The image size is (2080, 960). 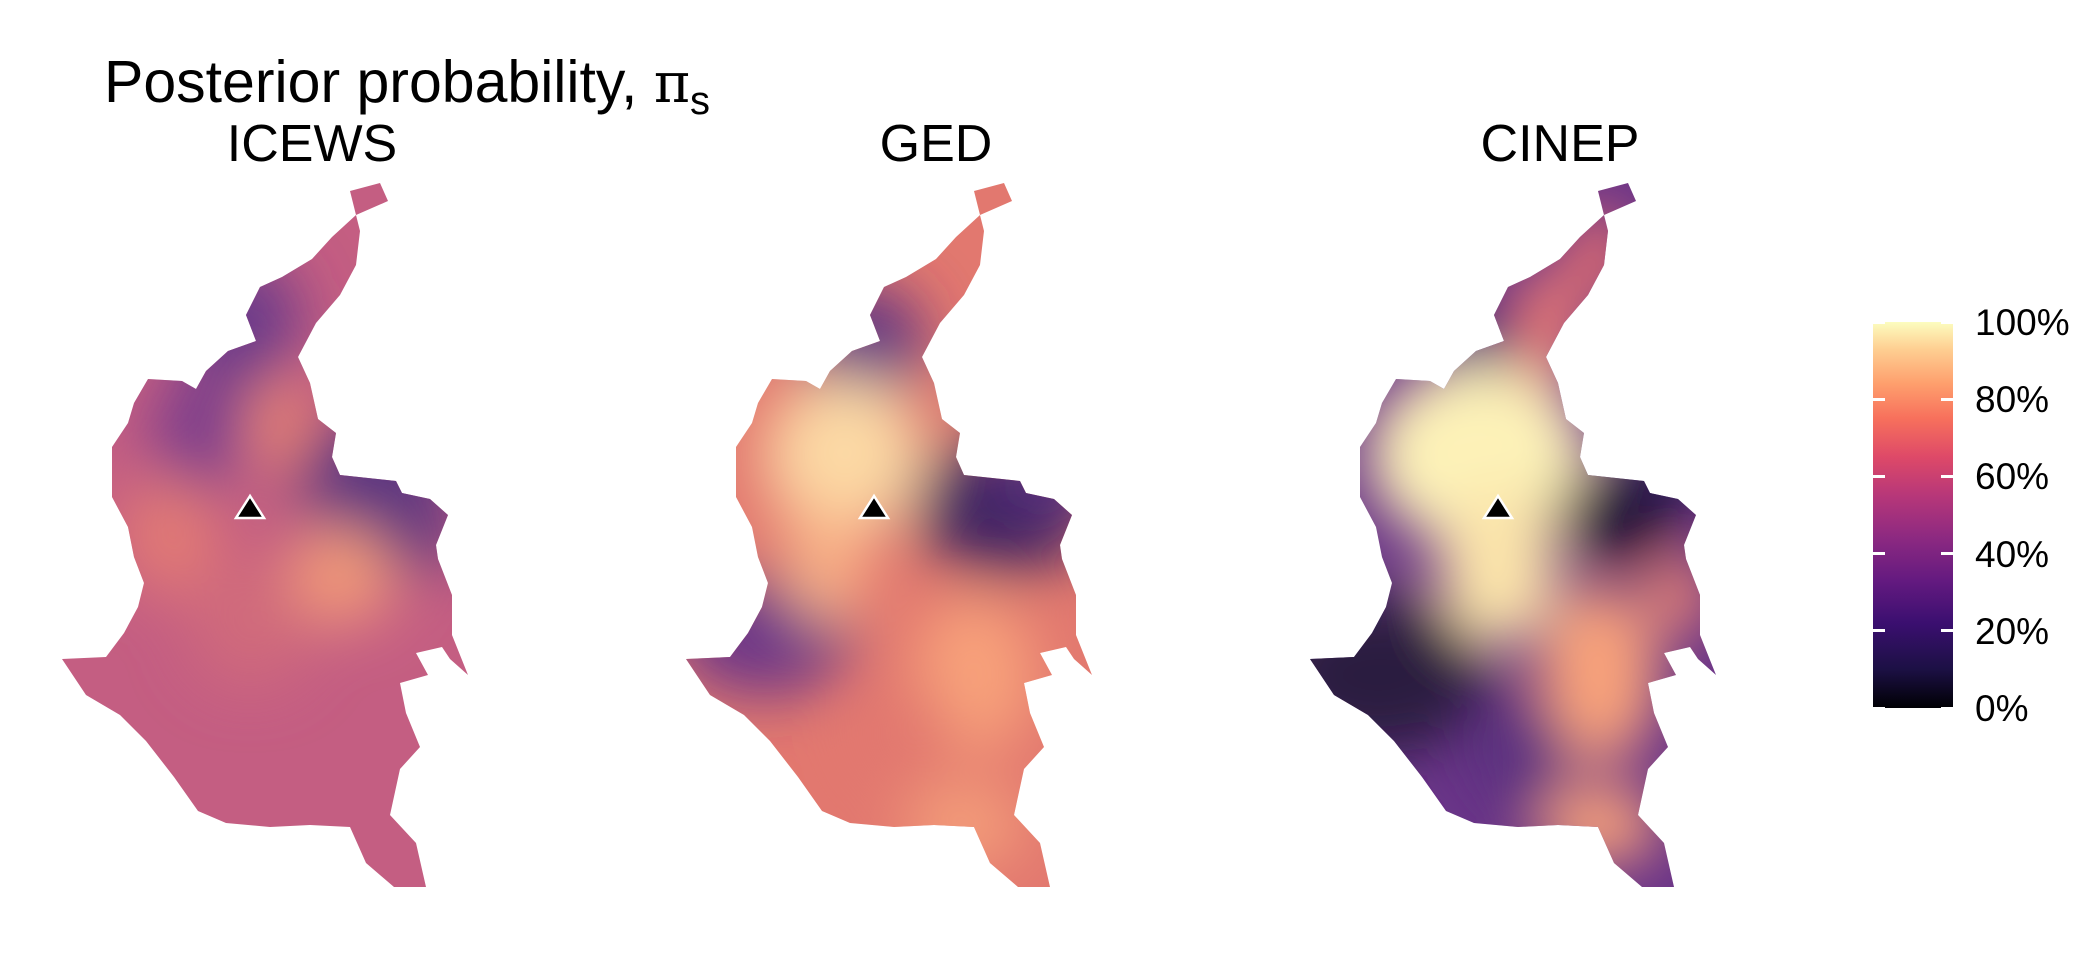 What do you see at coordinates (379, 82) in the screenshot?
I see `title-text: Posterior probability,` at bounding box center [379, 82].